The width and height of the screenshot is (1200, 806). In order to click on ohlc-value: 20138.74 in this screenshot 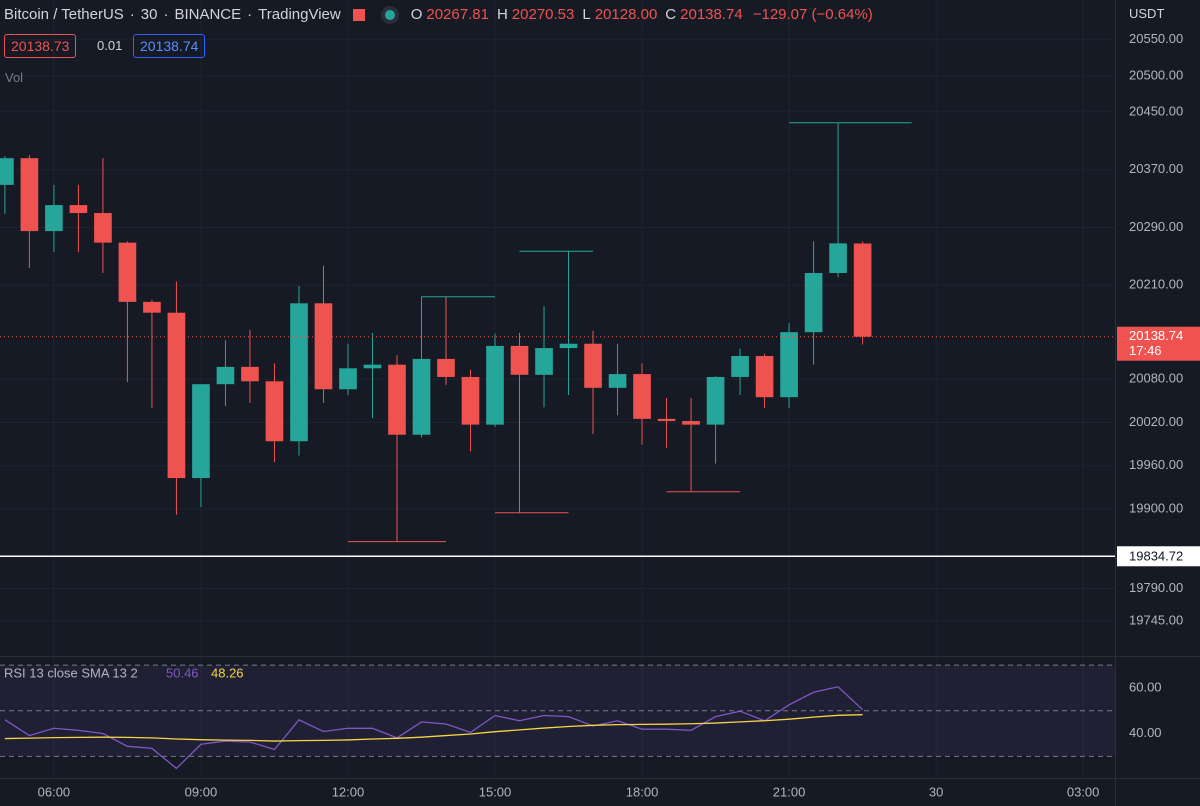, I will do `click(711, 14)`.